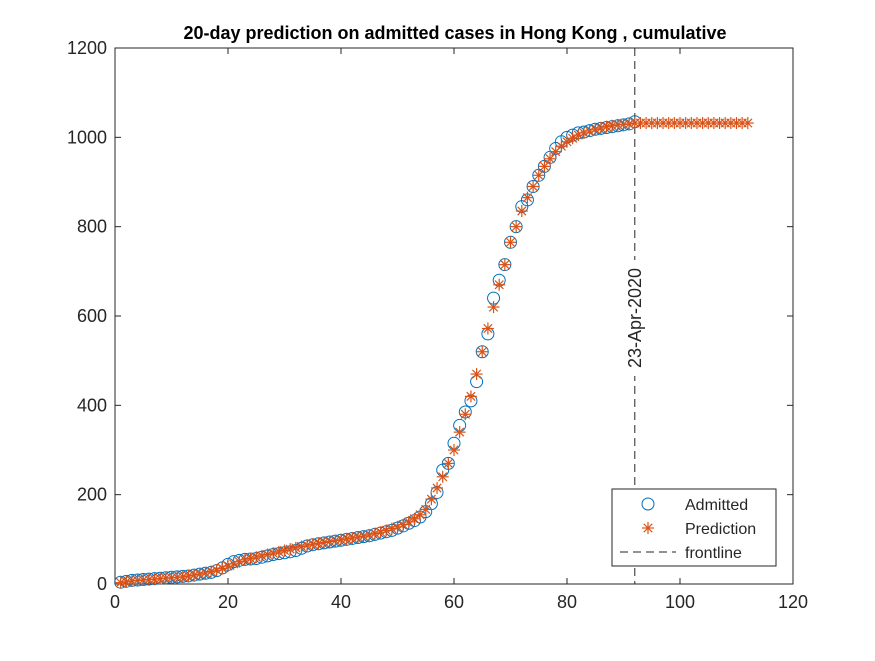 The image size is (875, 661). Describe the element at coordinates (713, 553) in the screenshot. I see `legend-frontline-label: frontline` at that location.